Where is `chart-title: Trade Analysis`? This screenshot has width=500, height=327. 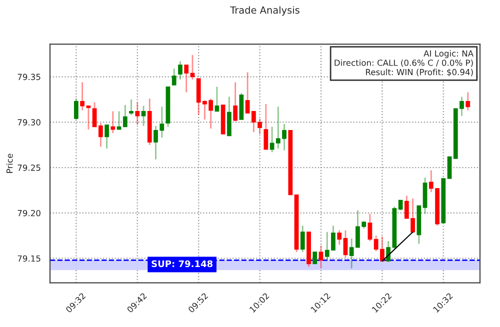 chart-title: Trade Analysis is located at coordinates (265, 11).